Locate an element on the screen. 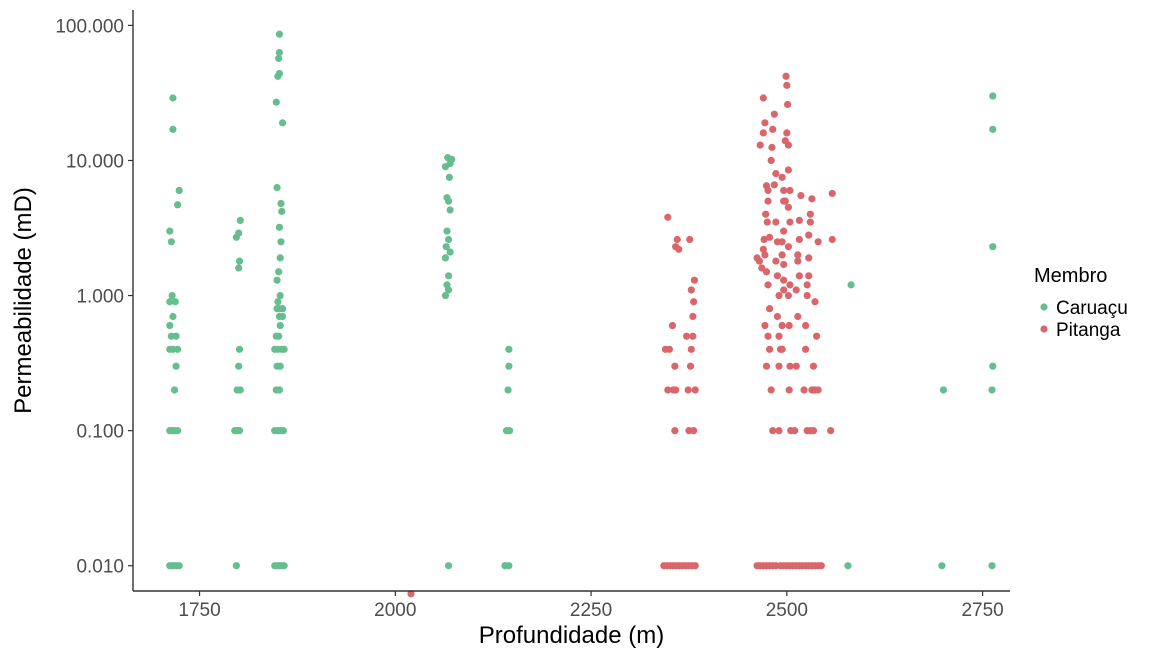  x-axis-title: Profundidade (m) is located at coordinates (571, 635).